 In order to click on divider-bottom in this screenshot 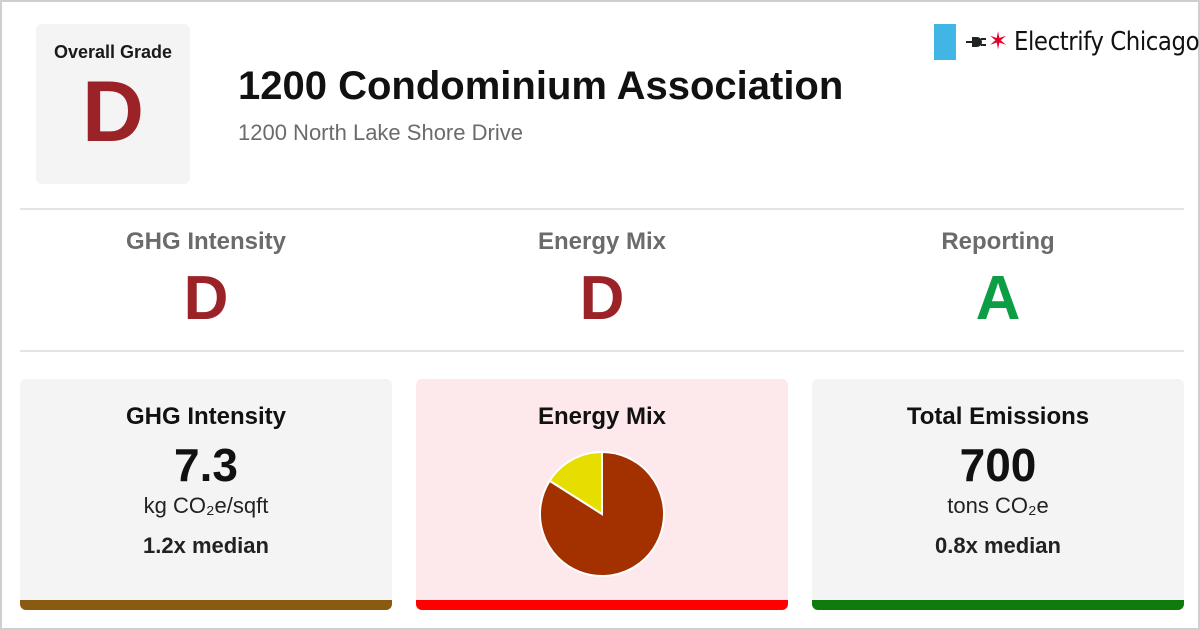, I will do `click(602, 351)`.